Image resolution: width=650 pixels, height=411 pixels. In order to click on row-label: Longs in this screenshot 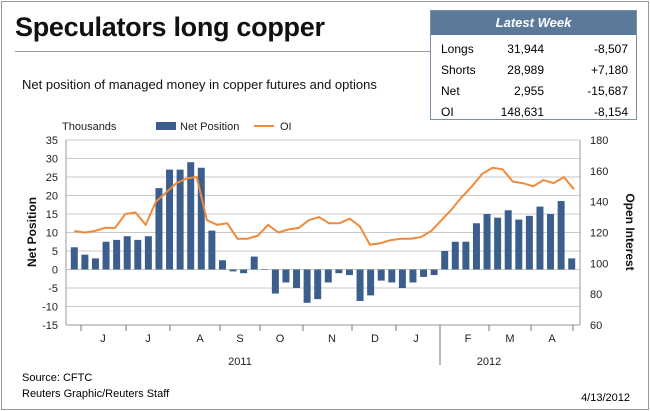, I will do `click(457, 49)`.